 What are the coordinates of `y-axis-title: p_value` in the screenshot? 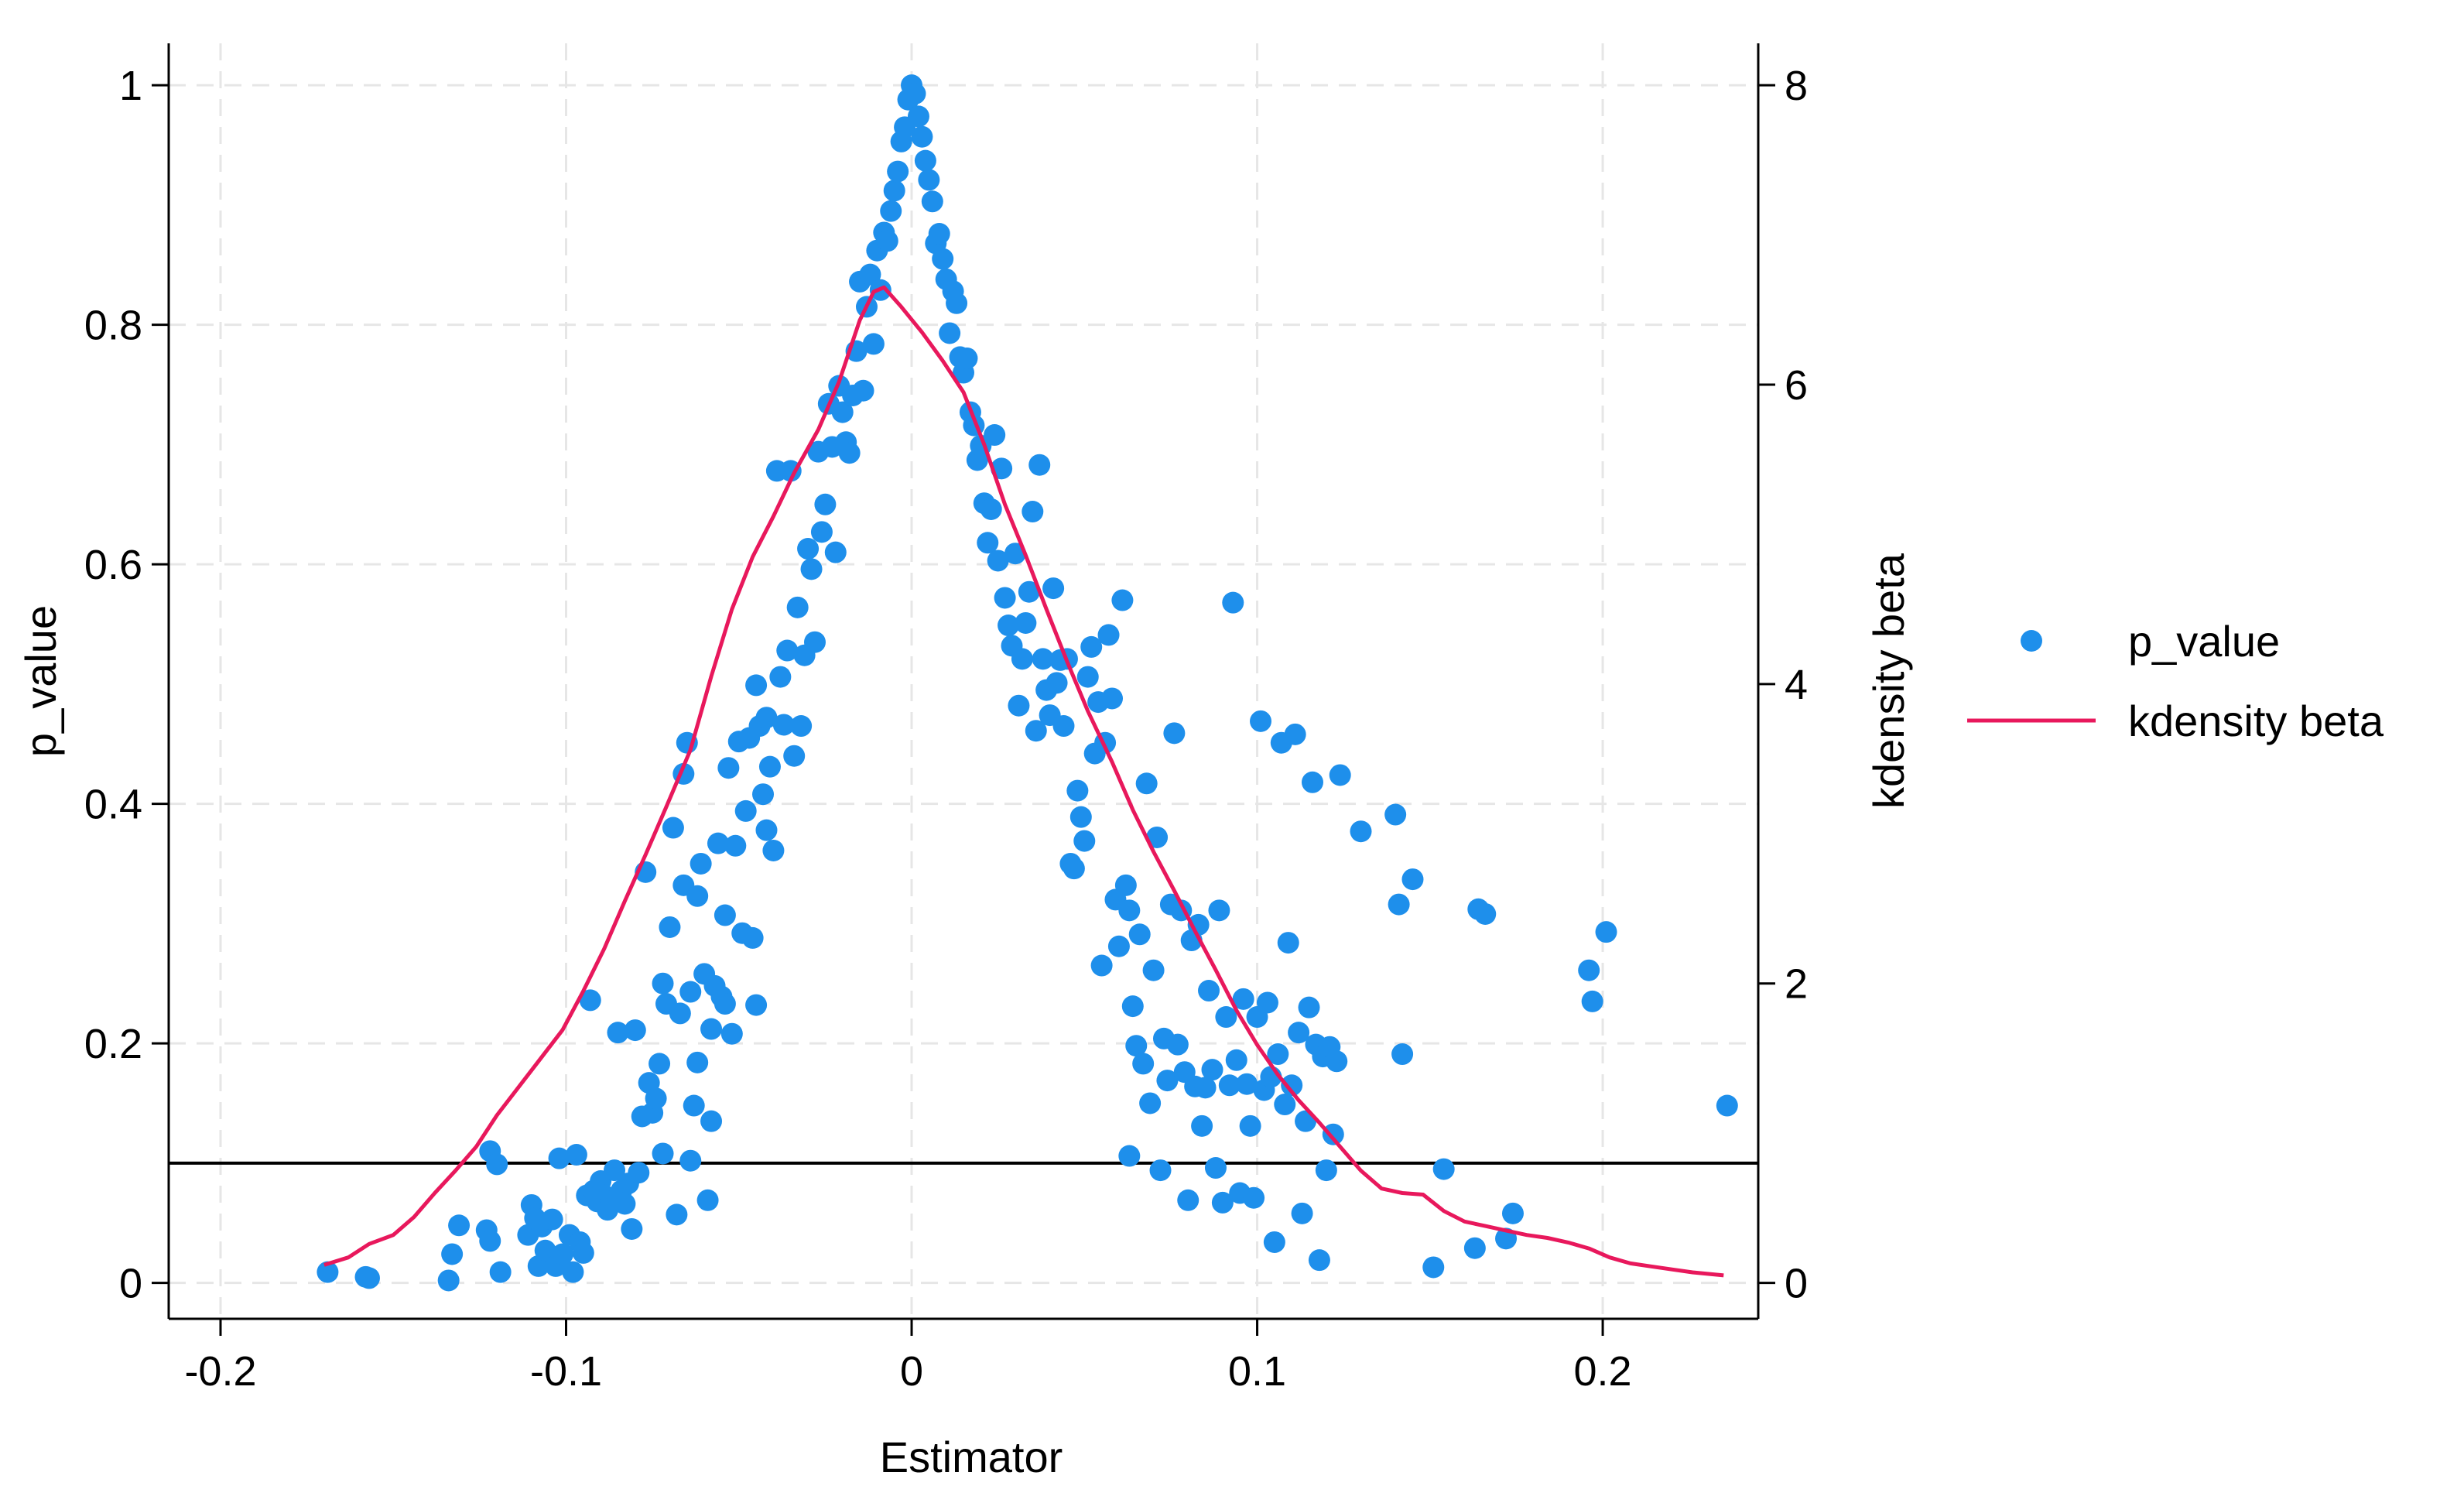 It's located at (40, 681).